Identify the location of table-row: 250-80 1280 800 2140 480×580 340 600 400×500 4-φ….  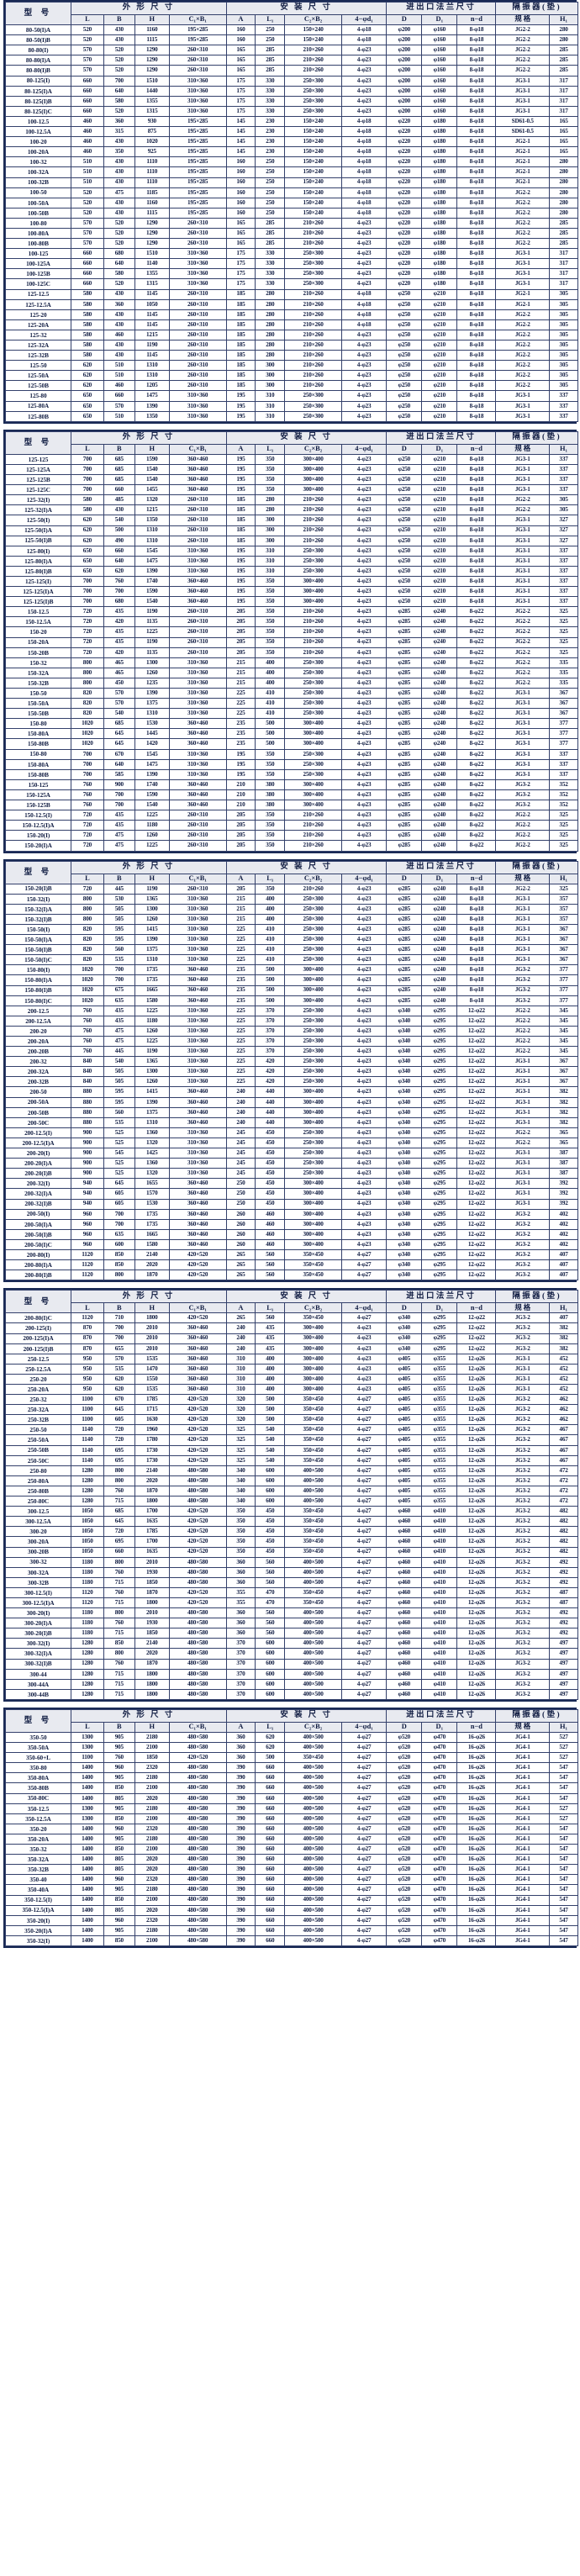
(291, 1470).